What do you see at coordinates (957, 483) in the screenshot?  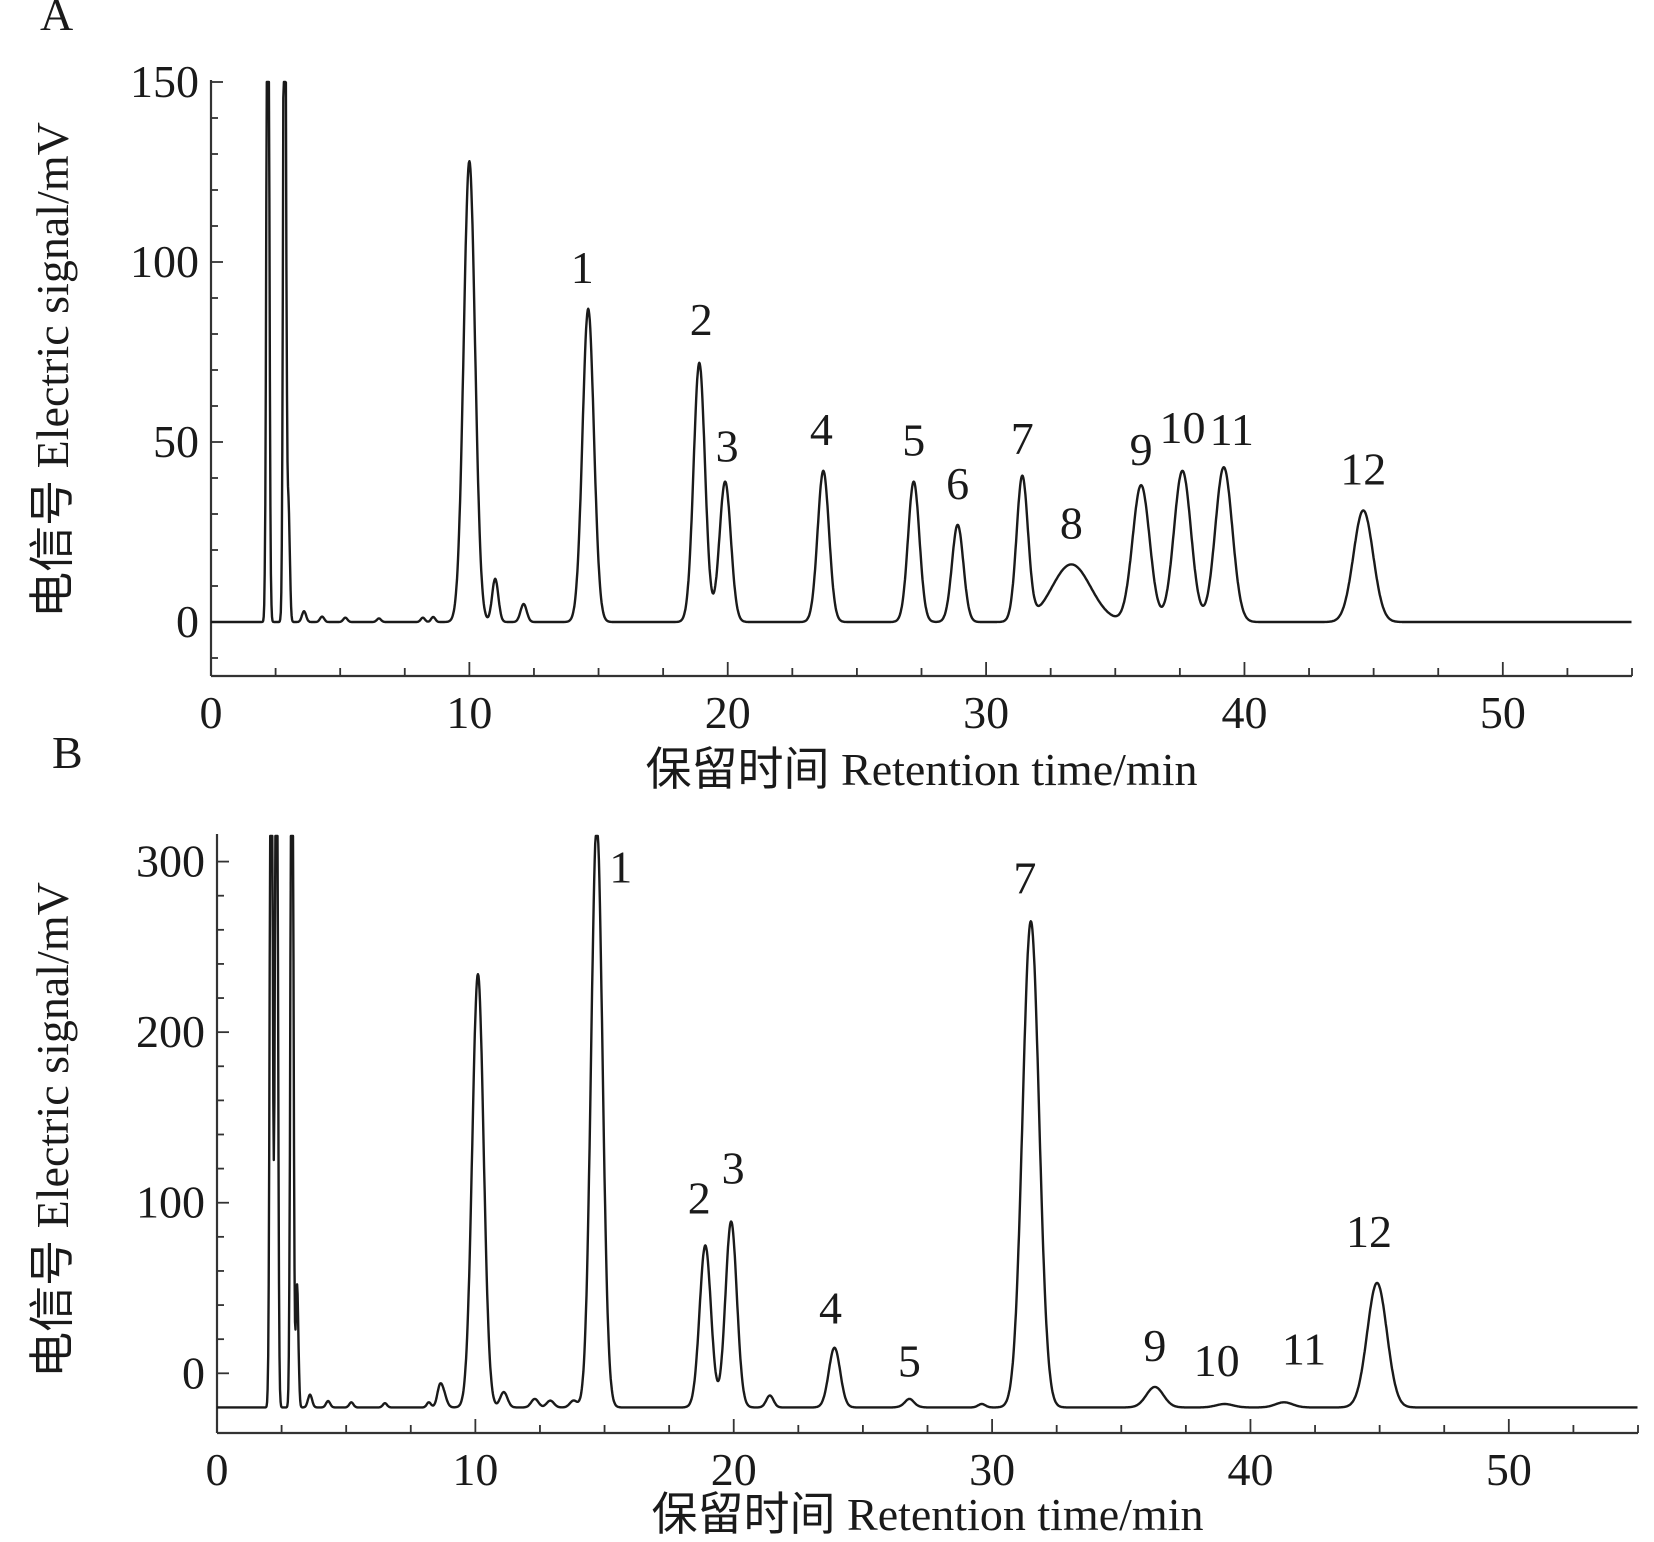 I see `peak-label-6: 6` at bounding box center [957, 483].